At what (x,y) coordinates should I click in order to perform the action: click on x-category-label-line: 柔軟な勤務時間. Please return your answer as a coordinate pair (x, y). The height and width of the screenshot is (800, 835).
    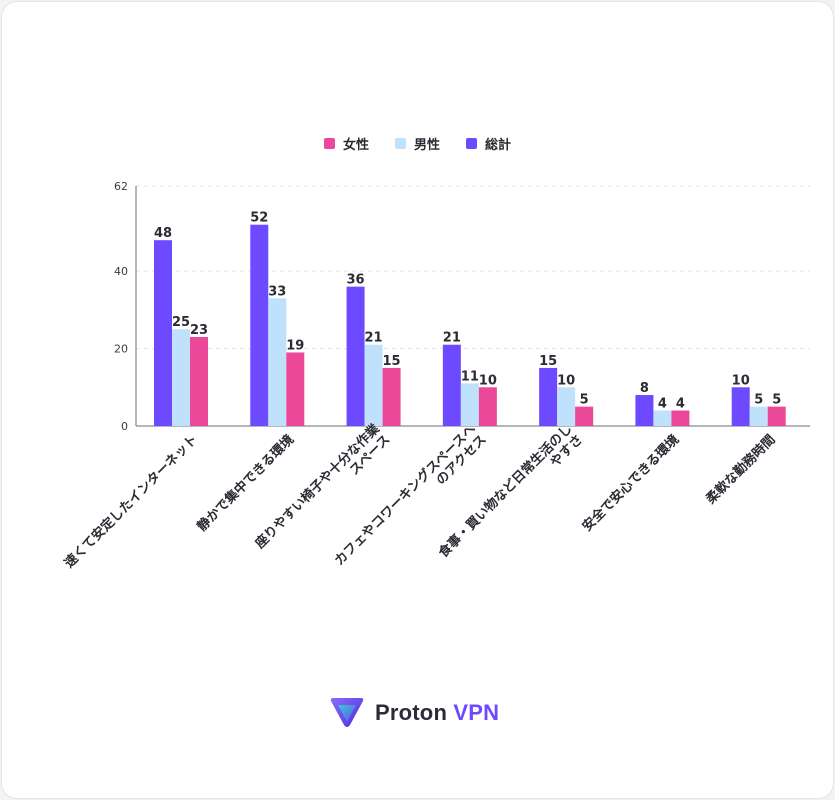
    Looking at the image, I should click on (740, 470).